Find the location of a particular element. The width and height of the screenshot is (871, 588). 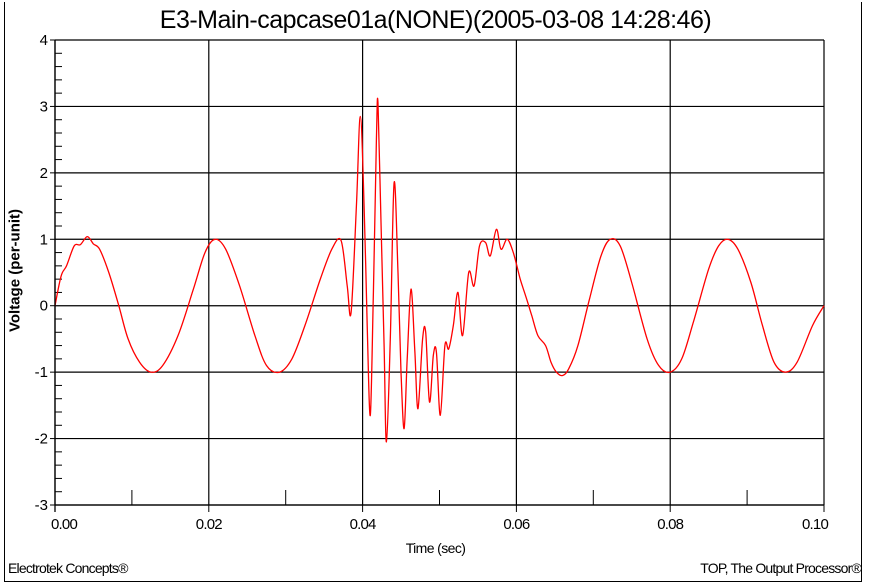

x-tick-label: 0.10 is located at coordinates (815, 524).